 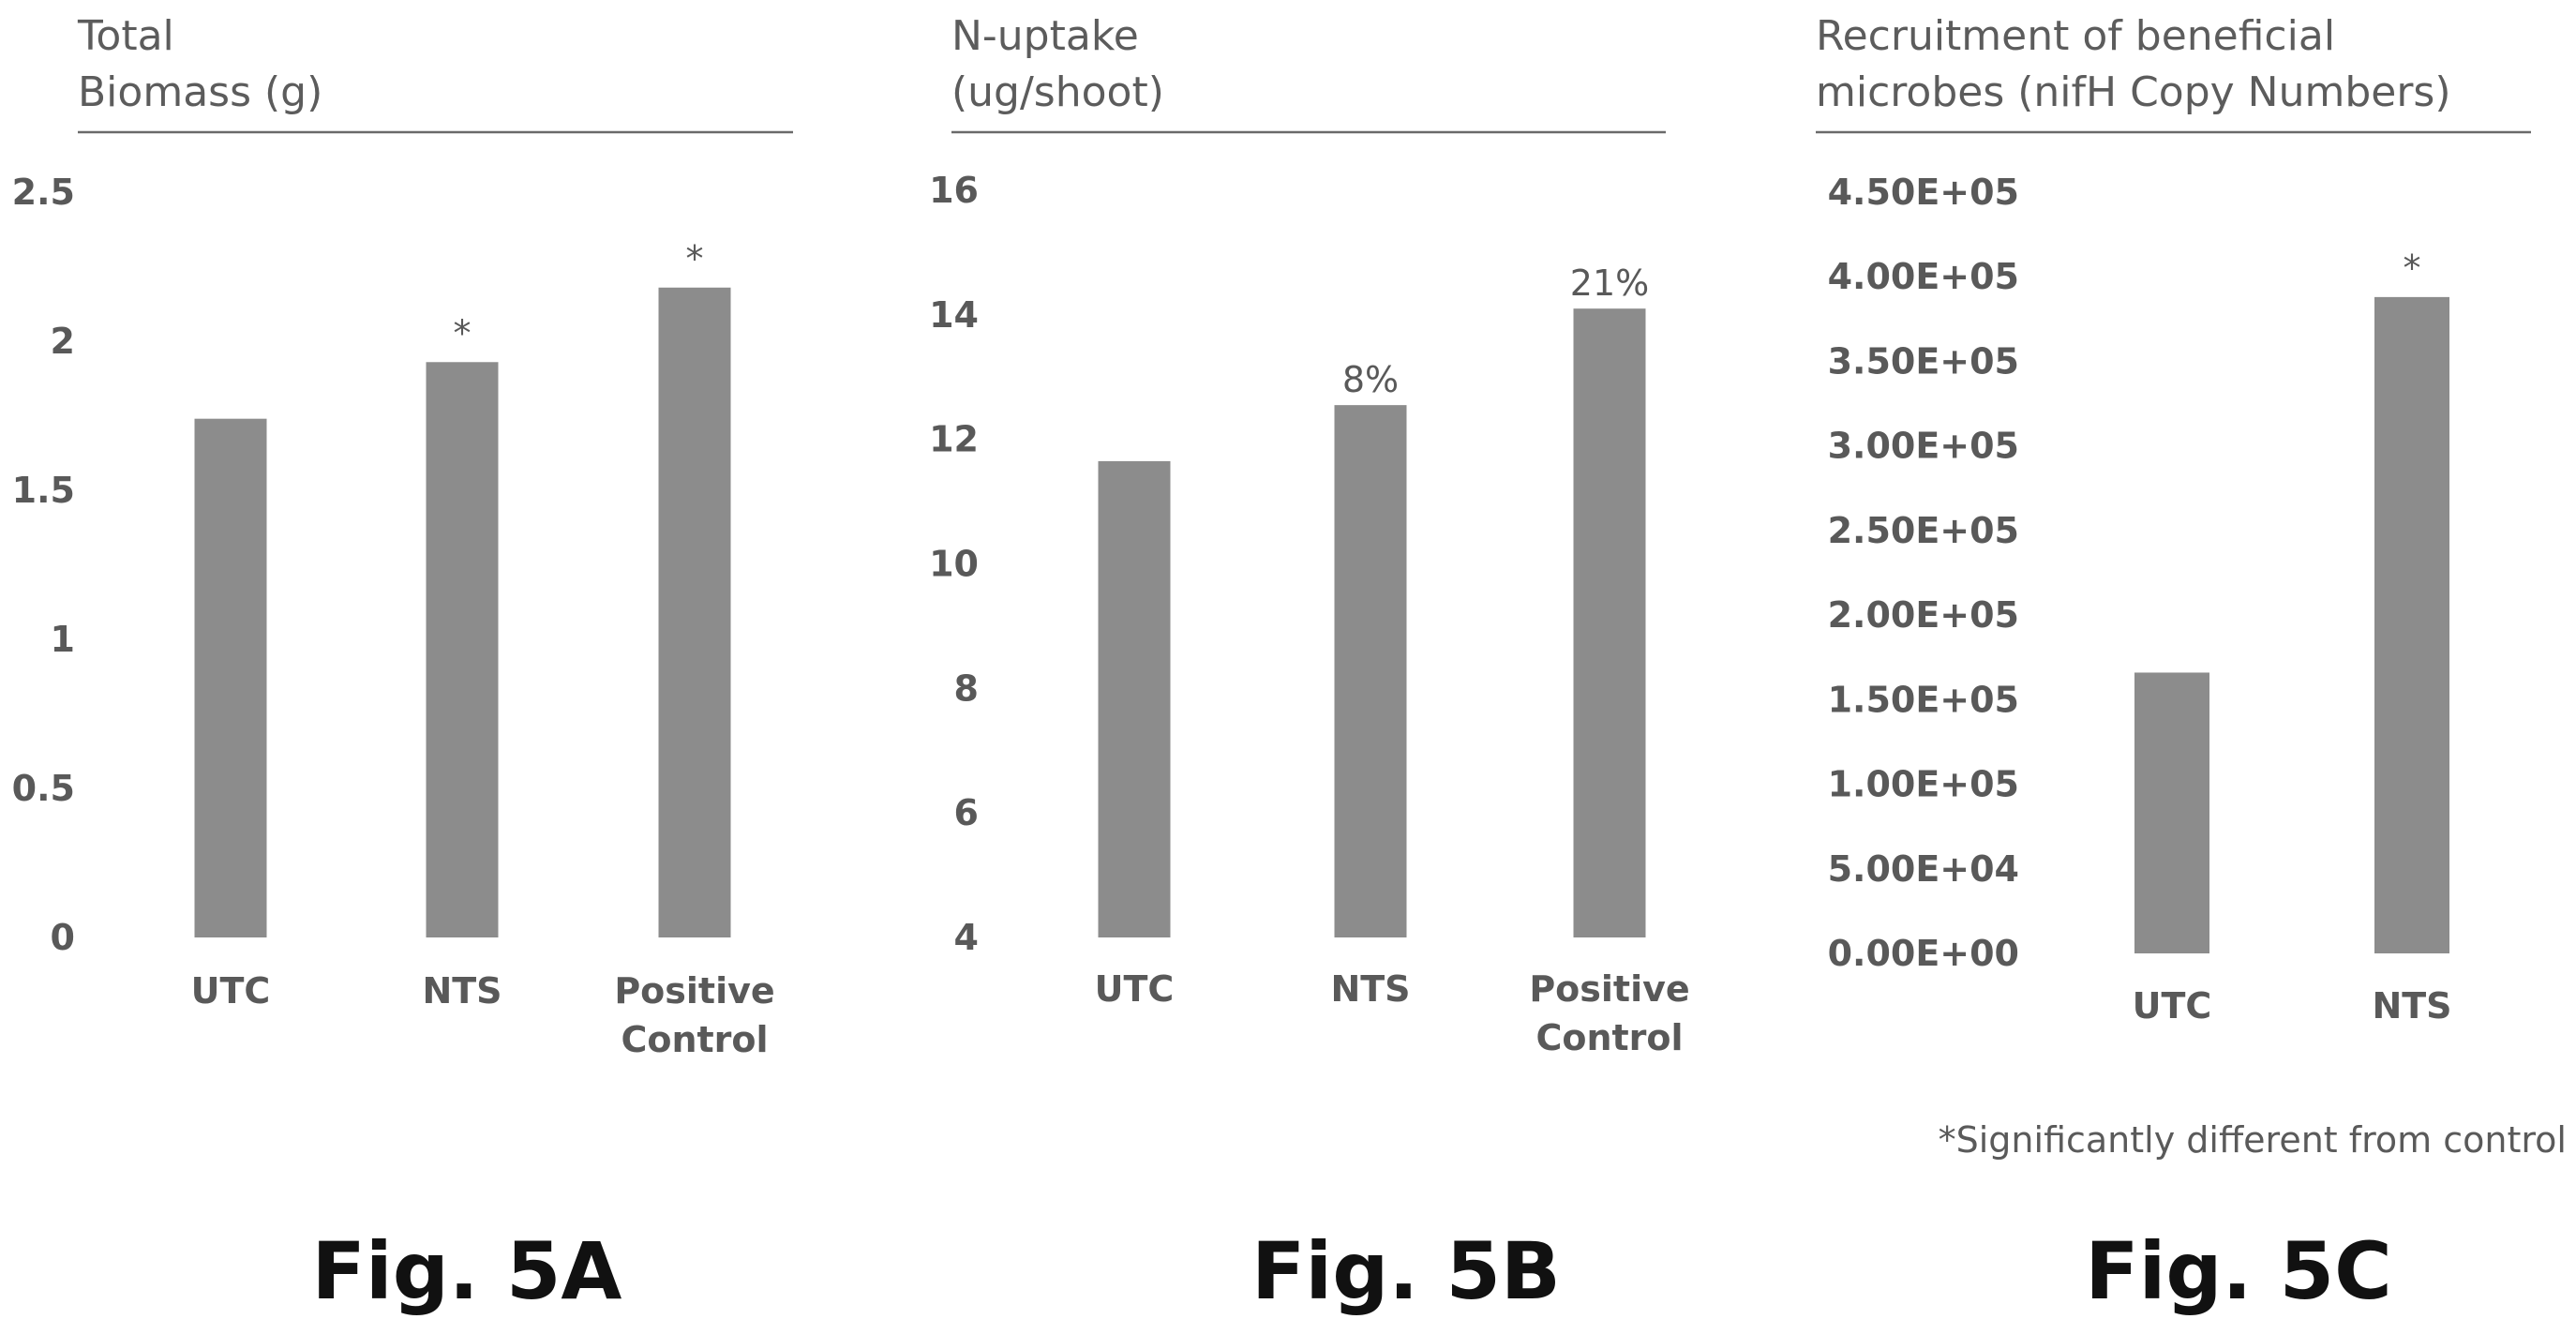 I want to click on y-tick-label: 10, so click(x=954, y=564).